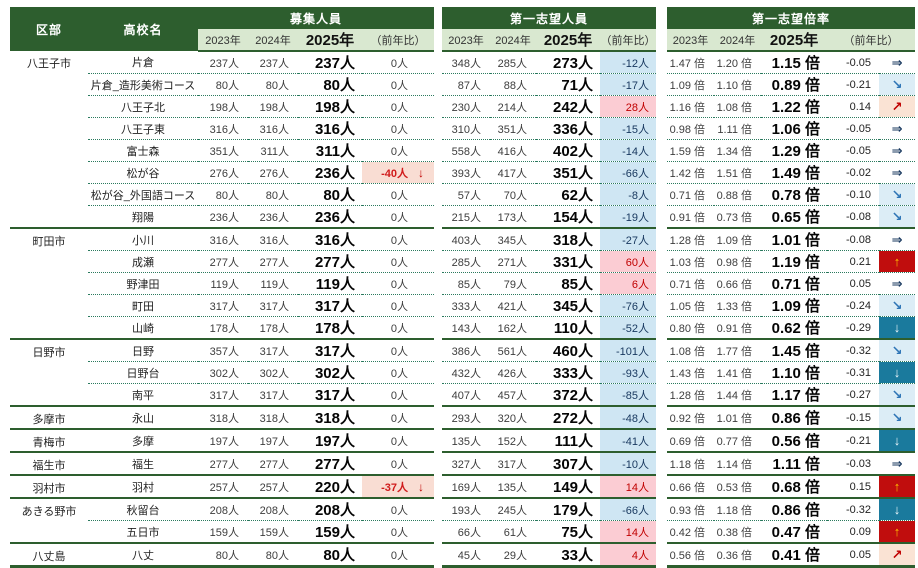 This screenshot has width=918, height=568. Describe the element at coordinates (738, 531) in the screenshot. I see `ratio-2024-cell: 0.38 倍` at that location.